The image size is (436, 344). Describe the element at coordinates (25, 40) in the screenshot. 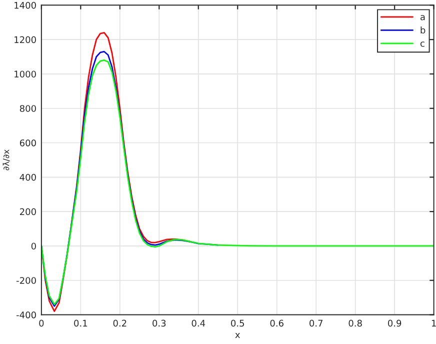

I see `y-tick-label: 1200` at that location.